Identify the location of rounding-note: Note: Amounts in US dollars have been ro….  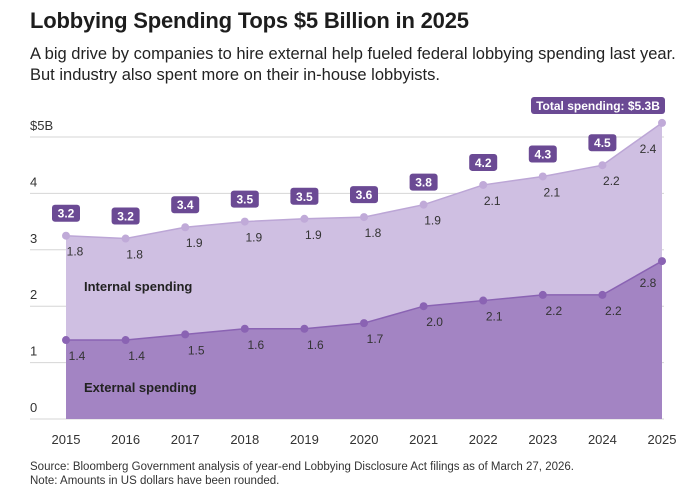
(155, 481).